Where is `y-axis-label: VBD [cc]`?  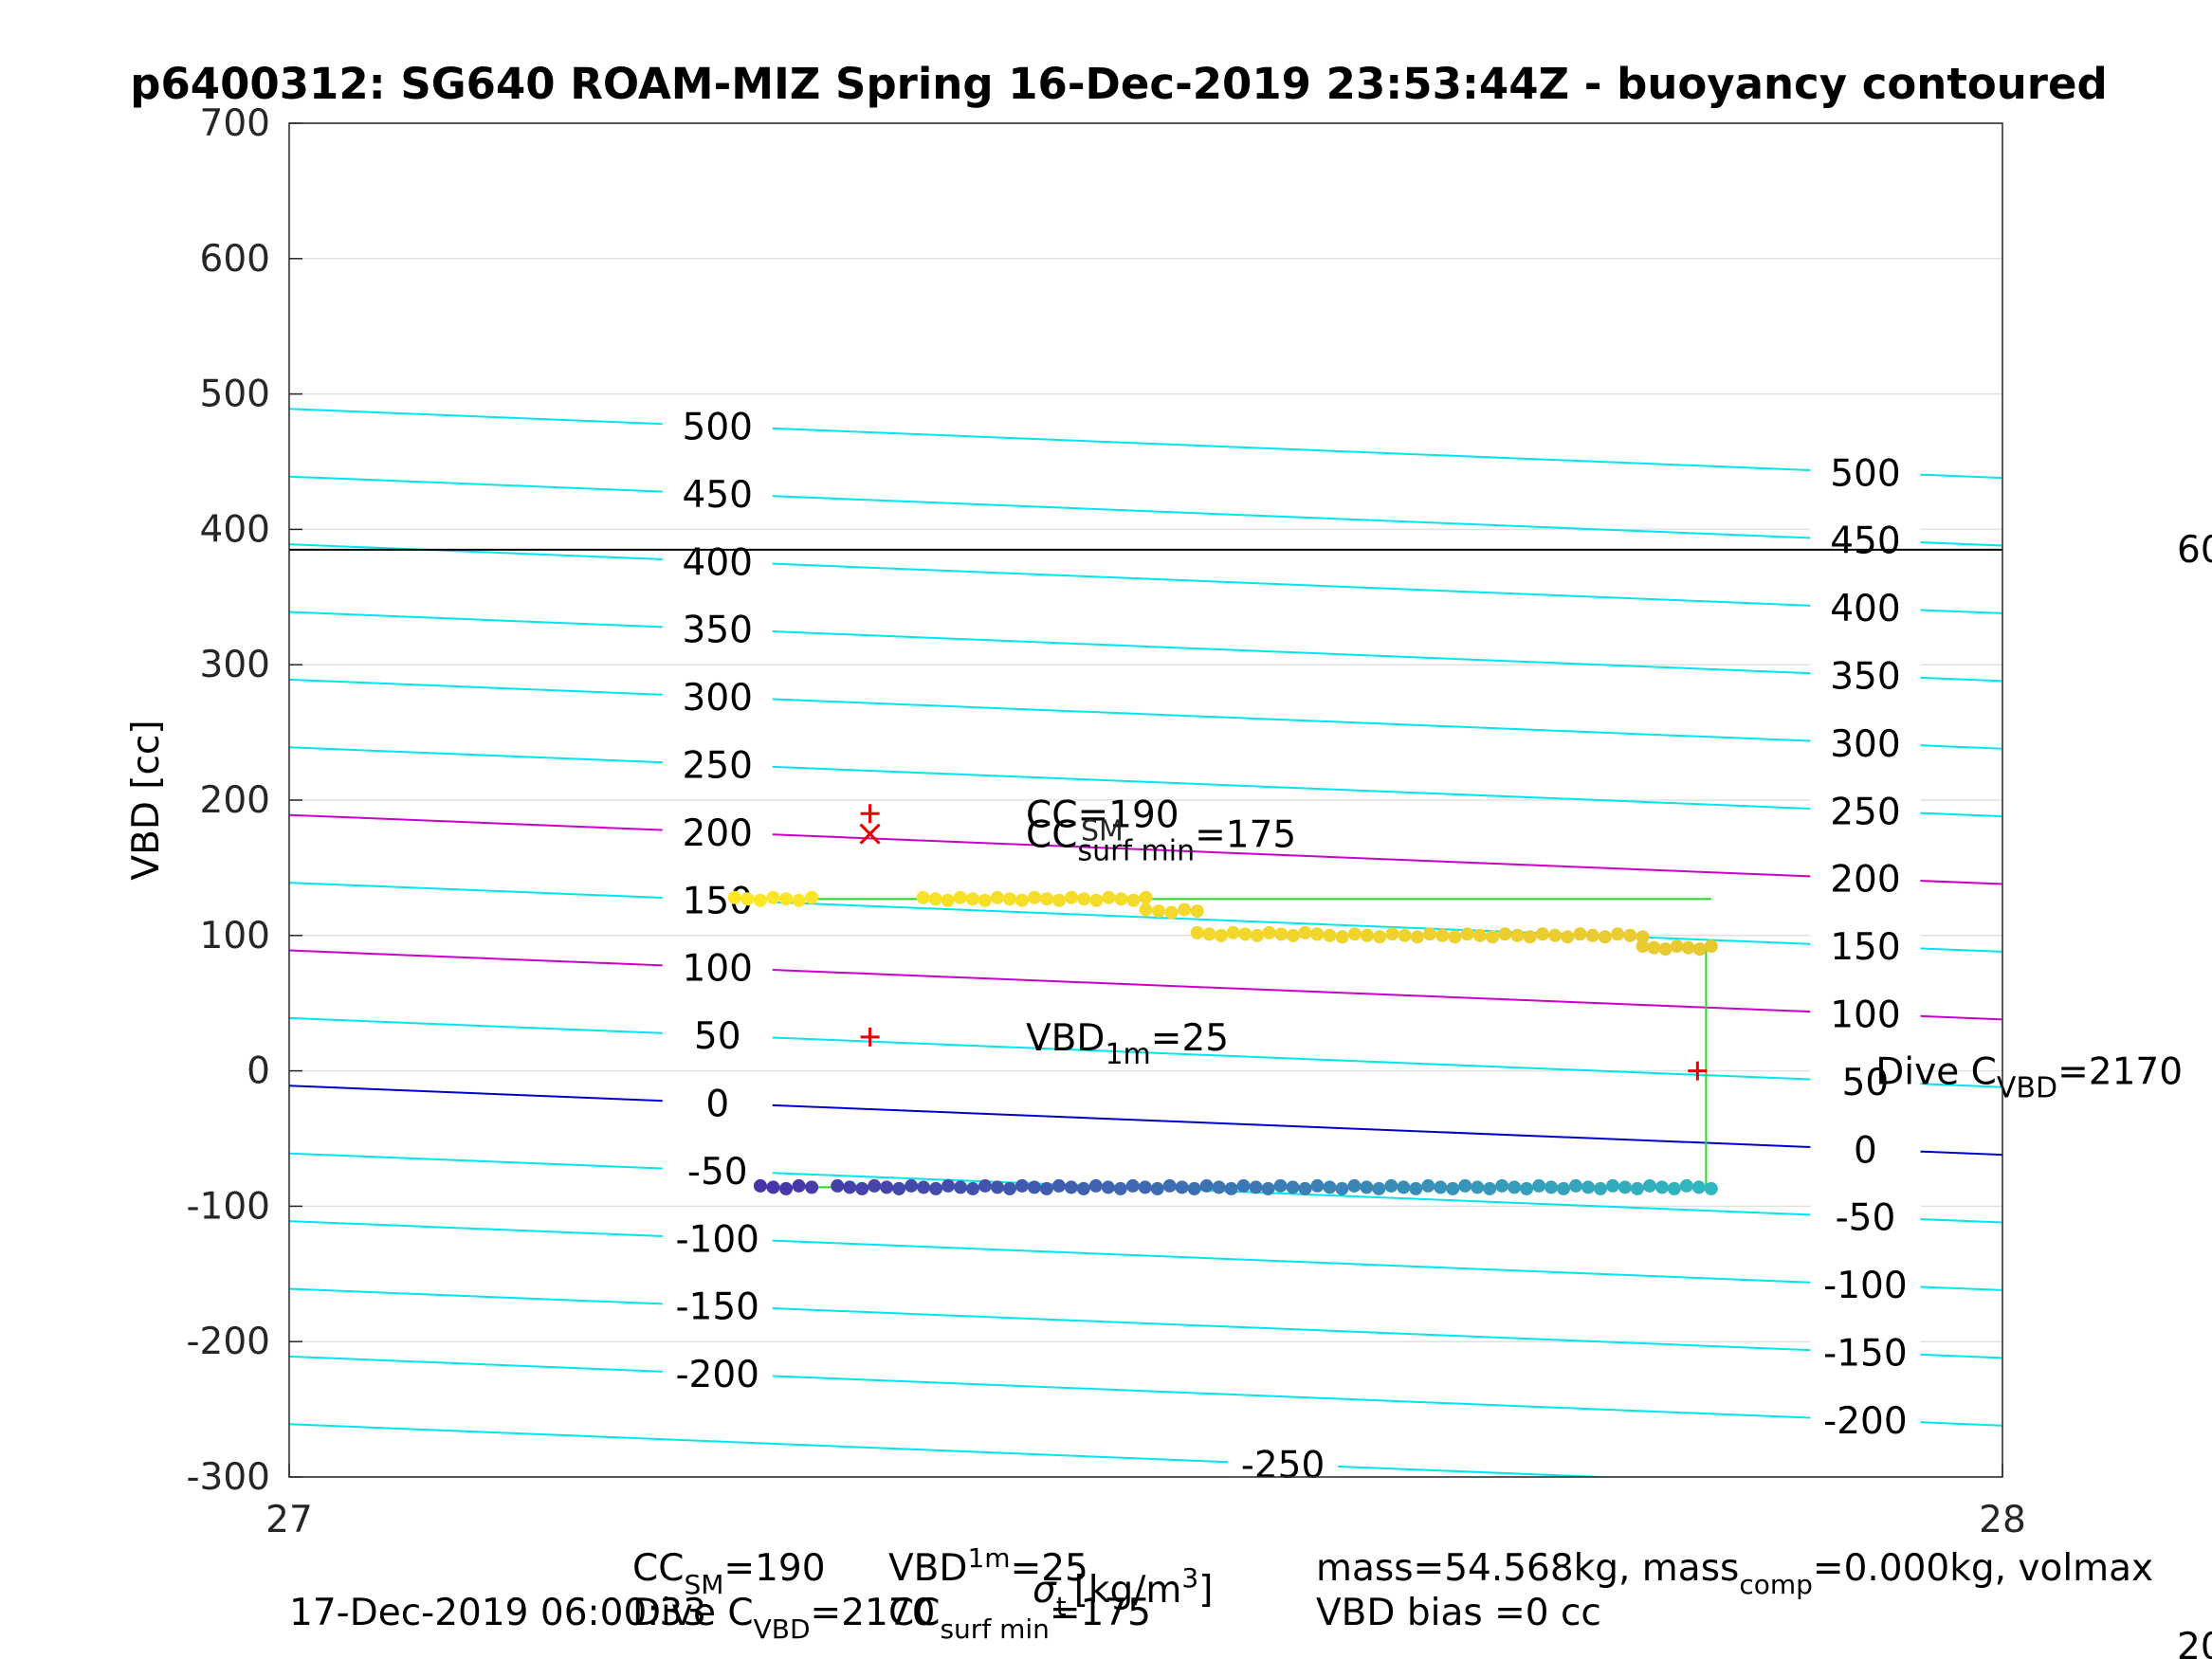 y-axis-label: VBD [cc] is located at coordinates (146, 800).